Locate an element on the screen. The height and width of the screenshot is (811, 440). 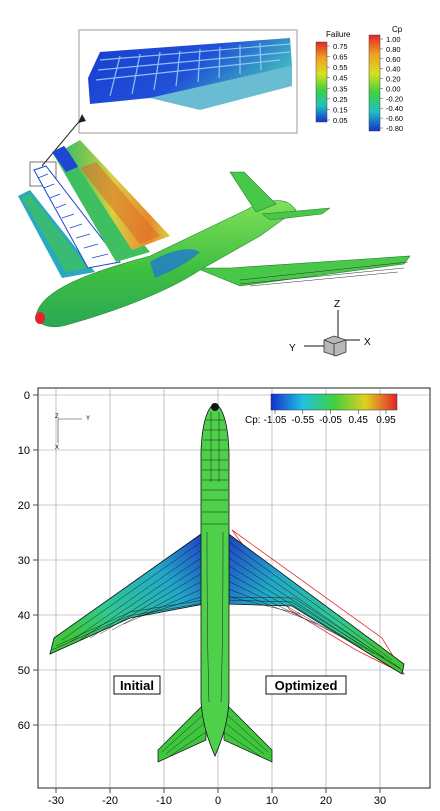
y-tick-label: 30 is located at coordinates (24, 561).